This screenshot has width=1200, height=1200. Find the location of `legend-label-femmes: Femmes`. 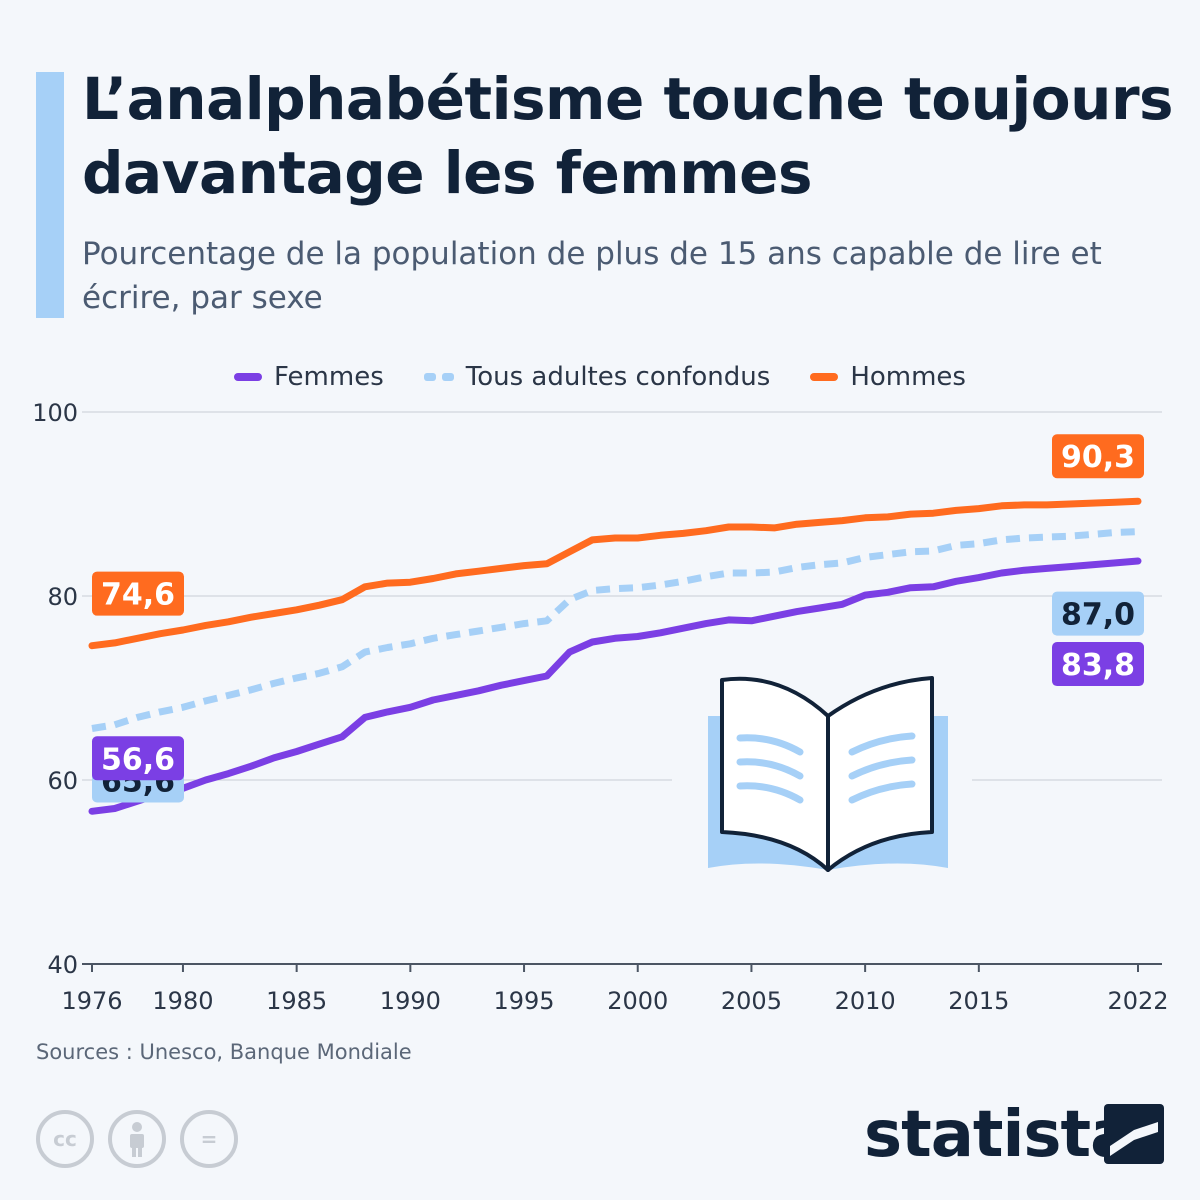

legend-label-femmes: Femmes is located at coordinates (329, 377).